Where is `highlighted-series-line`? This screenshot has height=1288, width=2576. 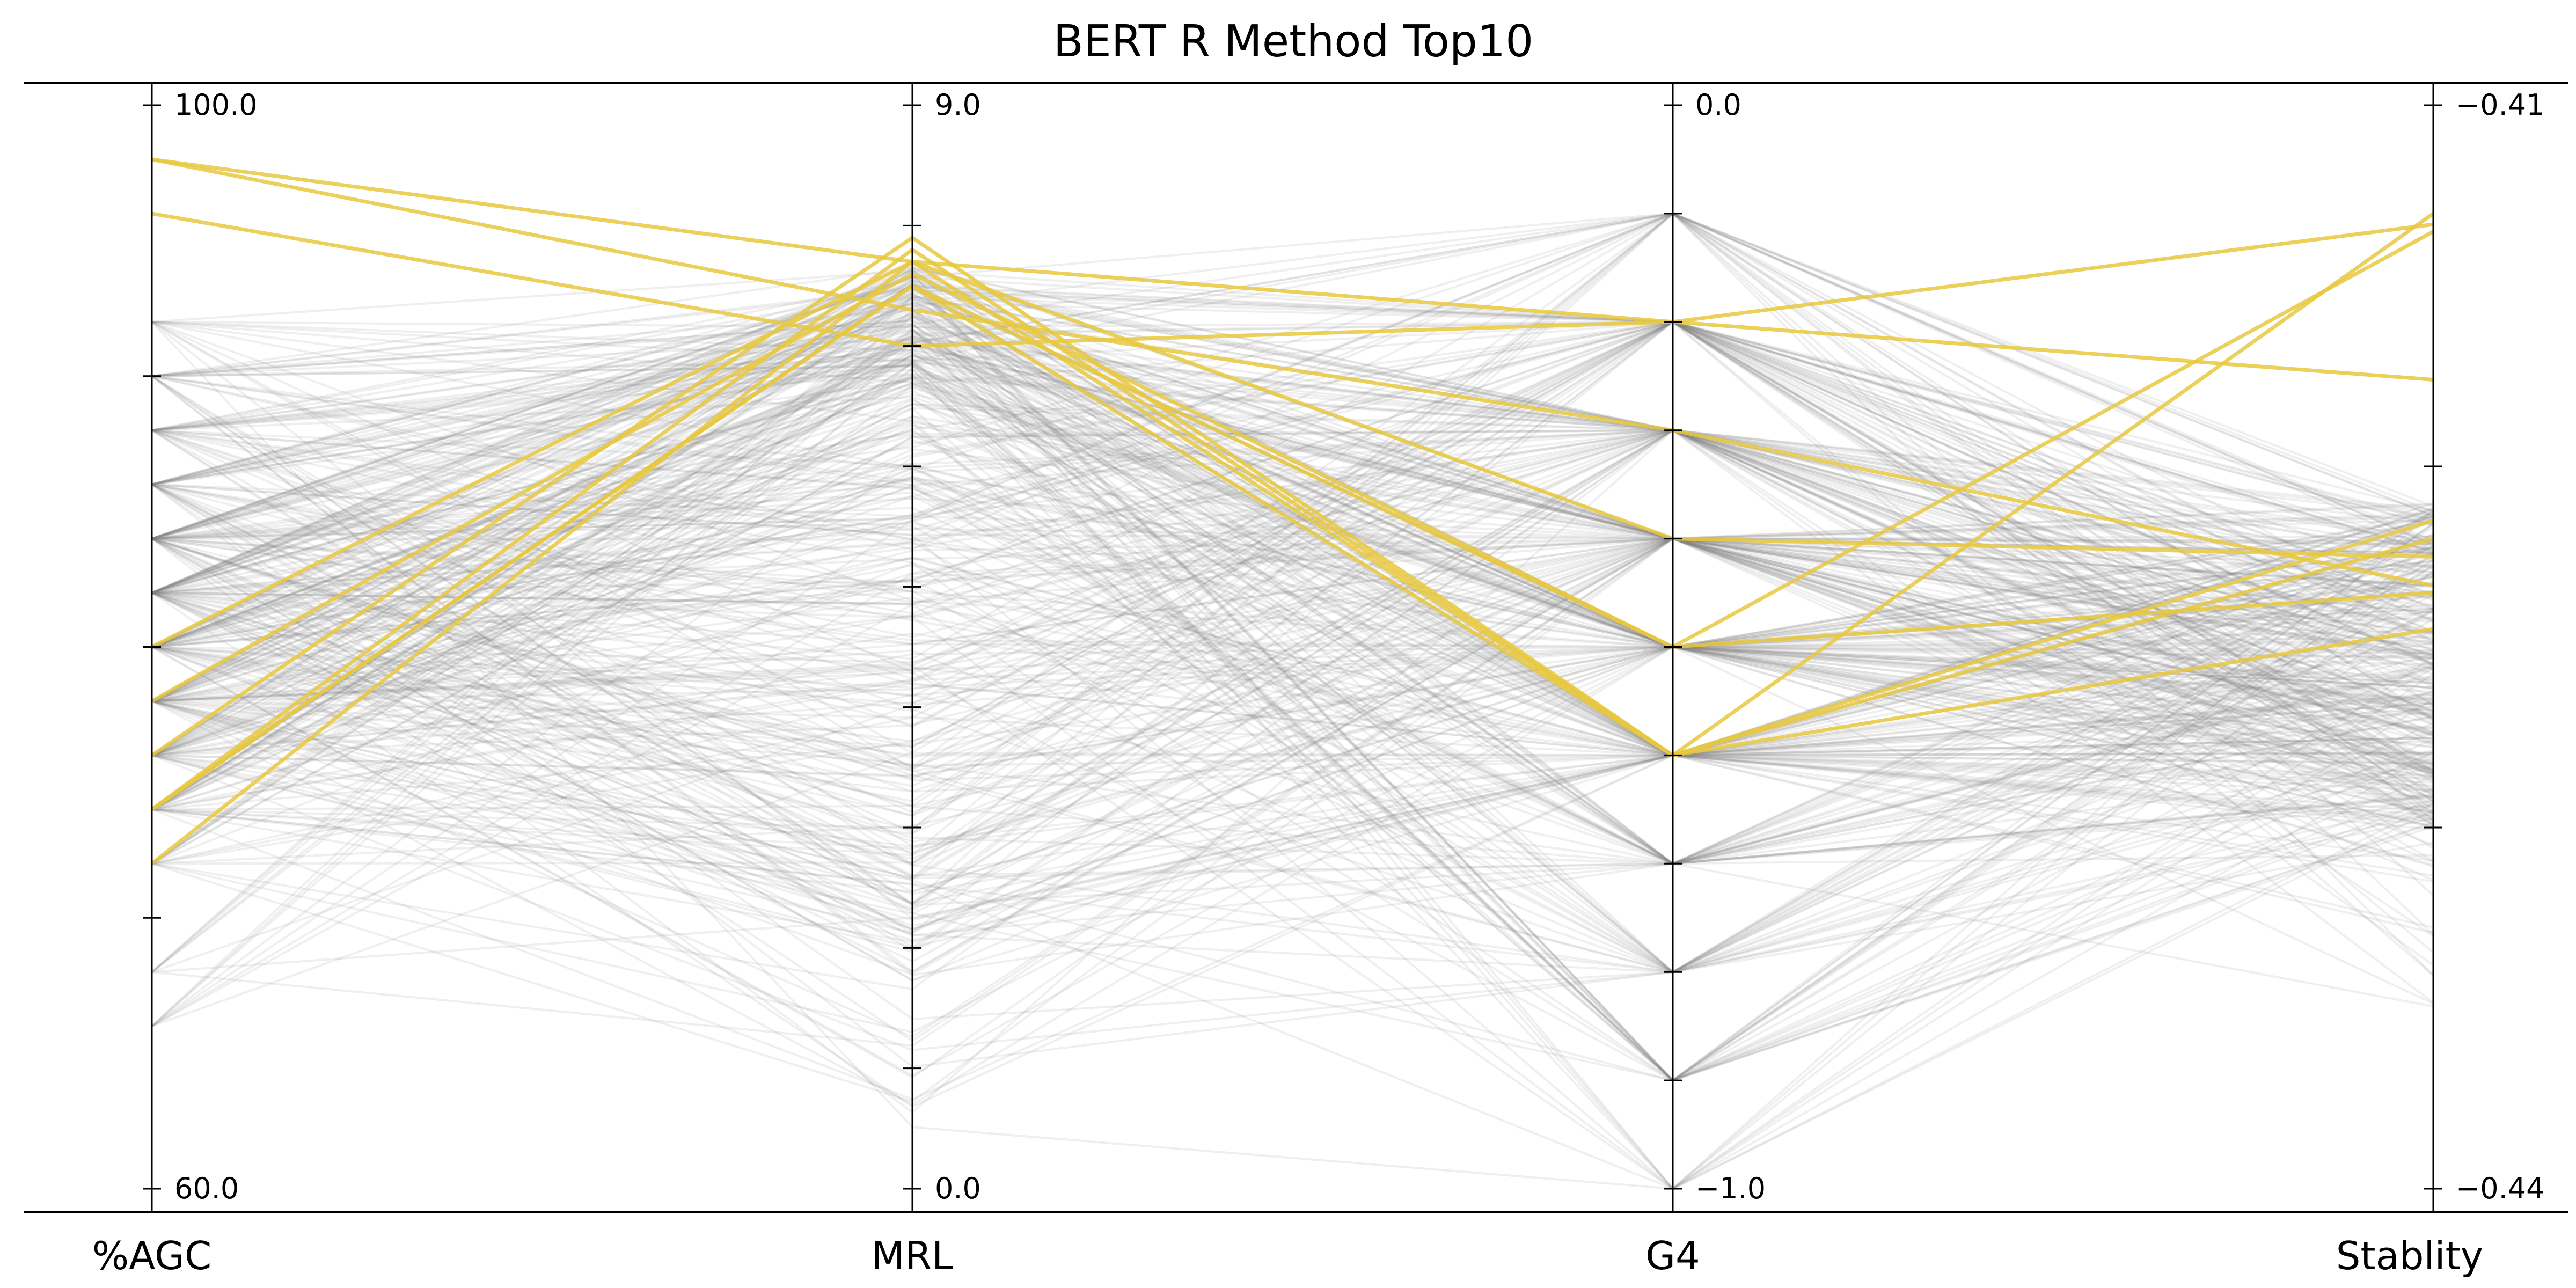 highlighted-series-line is located at coordinates (1292, 240).